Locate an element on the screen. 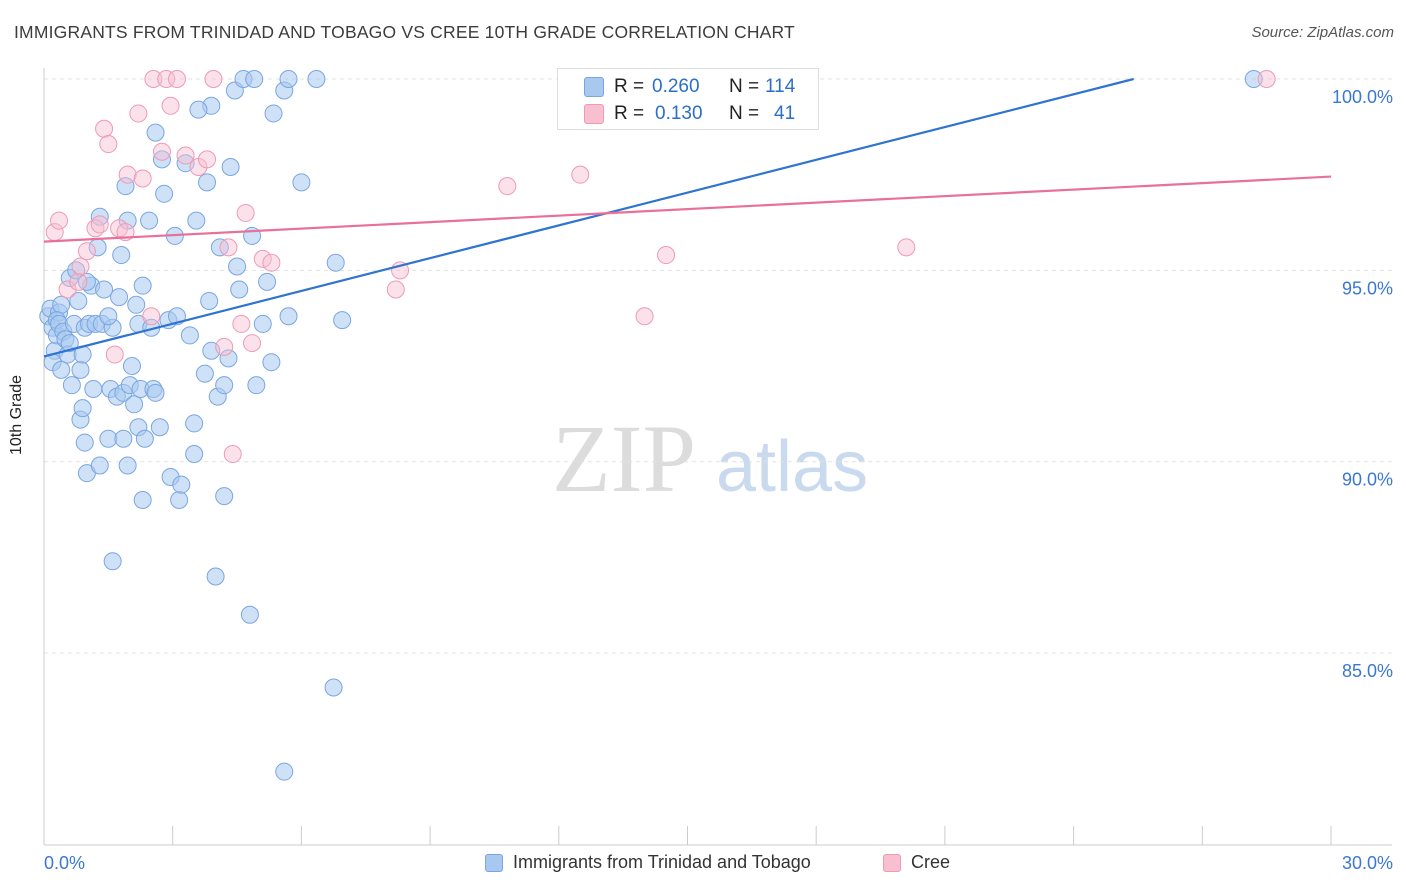 This screenshot has width=1406, height=892. legend-item-trinidad: Immigrants from Trinidad and Tobago is located at coordinates (648, 862).